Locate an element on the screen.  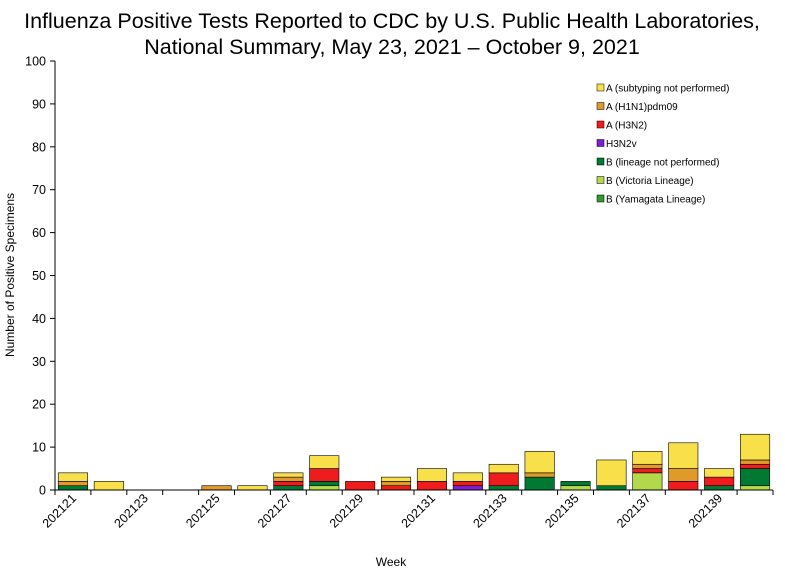
x-tick-label: 202133 is located at coordinates (489, 510).